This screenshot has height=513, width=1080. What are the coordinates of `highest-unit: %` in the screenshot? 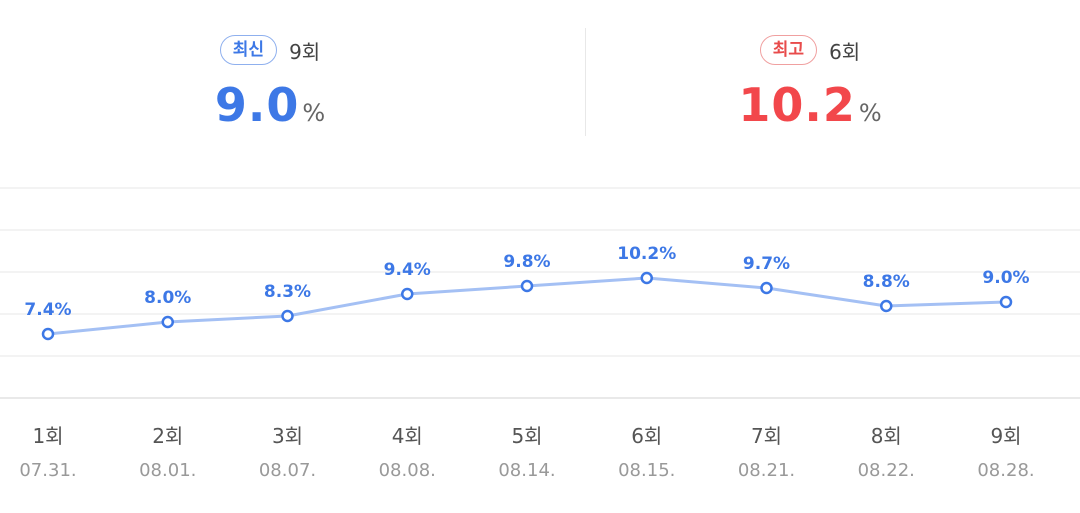 It's located at (870, 113).